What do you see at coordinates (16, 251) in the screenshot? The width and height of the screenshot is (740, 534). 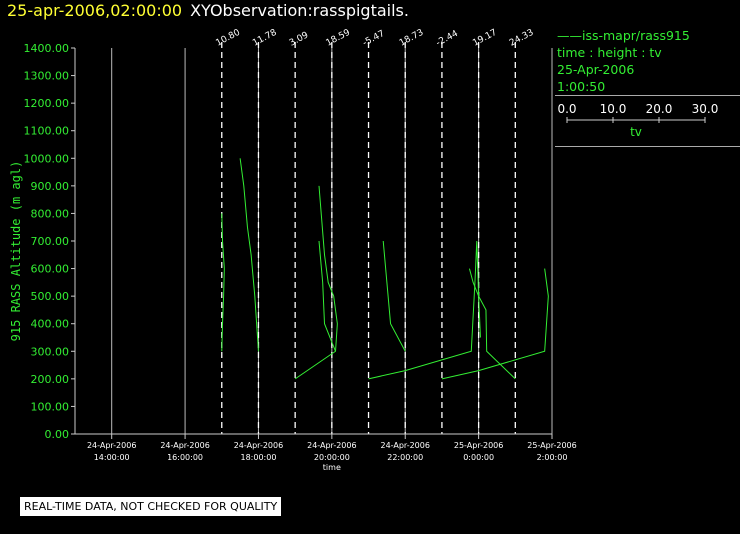 I see `y-axis-title: 915 RASS Altitude (m agl)` at bounding box center [16, 251].